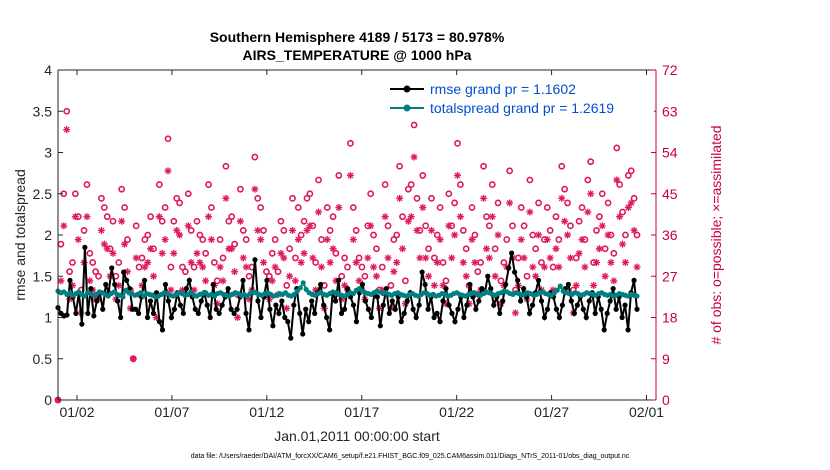 This screenshot has height=470, width=830. I want to click on legend-rmse-label: rmse grand pr = 1.1602, so click(503, 89).